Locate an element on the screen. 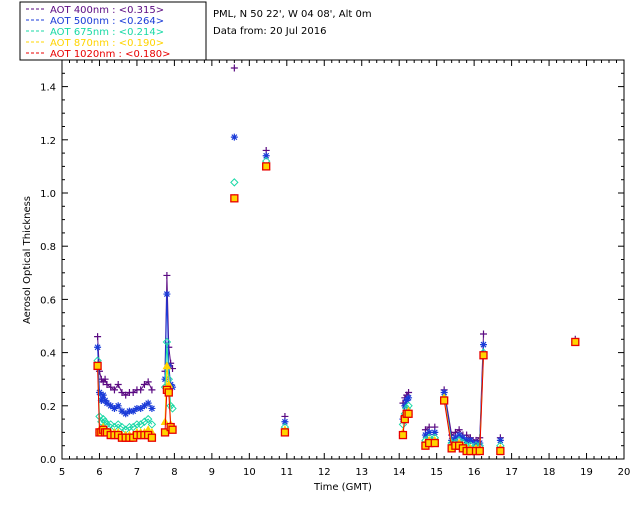 The image size is (640, 512). y-tick-label: 1.4 is located at coordinates (48, 88).